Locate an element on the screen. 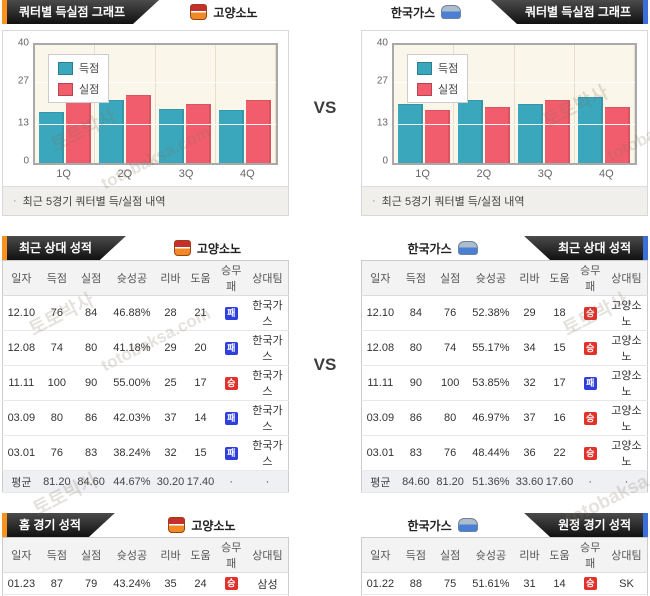 The image size is (650, 596). vs-label: VS is located at coordinates (325, 364).